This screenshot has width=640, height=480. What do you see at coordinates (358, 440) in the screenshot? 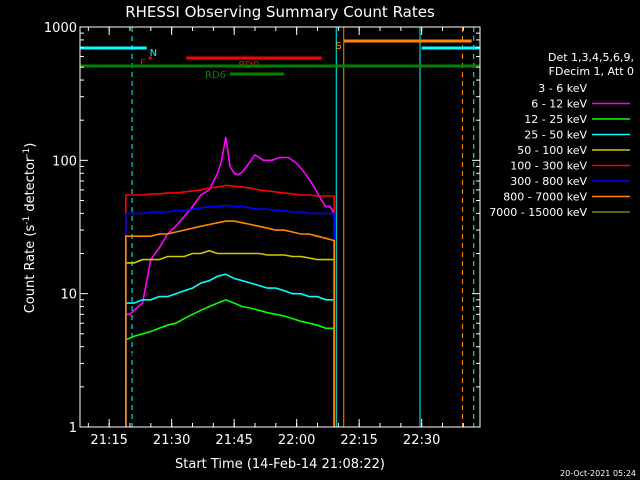
I see `x-tick-label: 22:15` at bounding box center [358, 440].